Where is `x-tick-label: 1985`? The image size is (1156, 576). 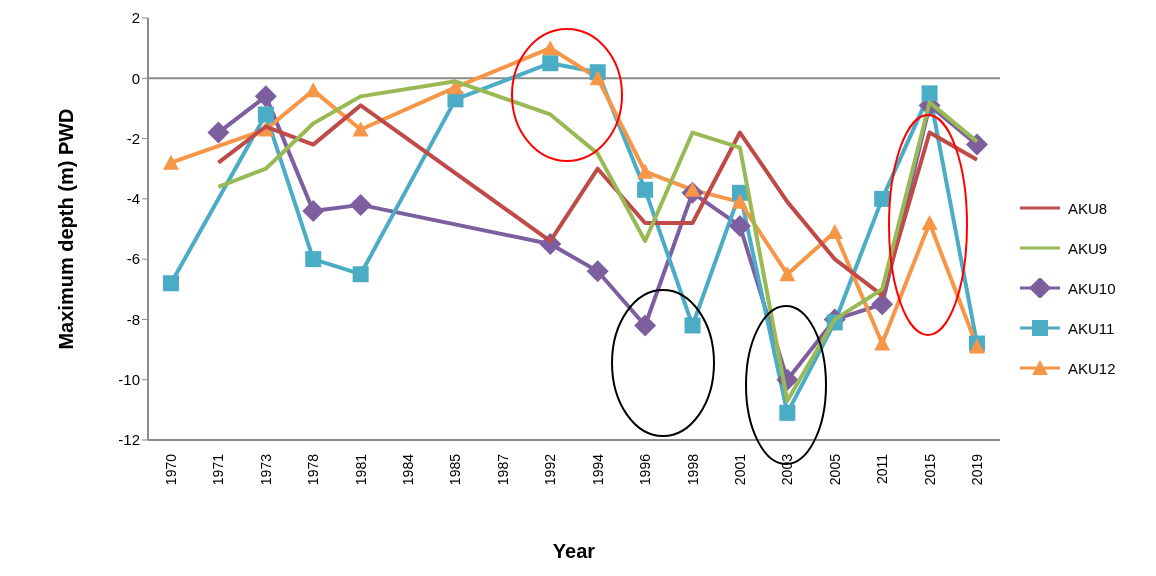
x-tick-label: 1985 is located at coordinates (455, 469).